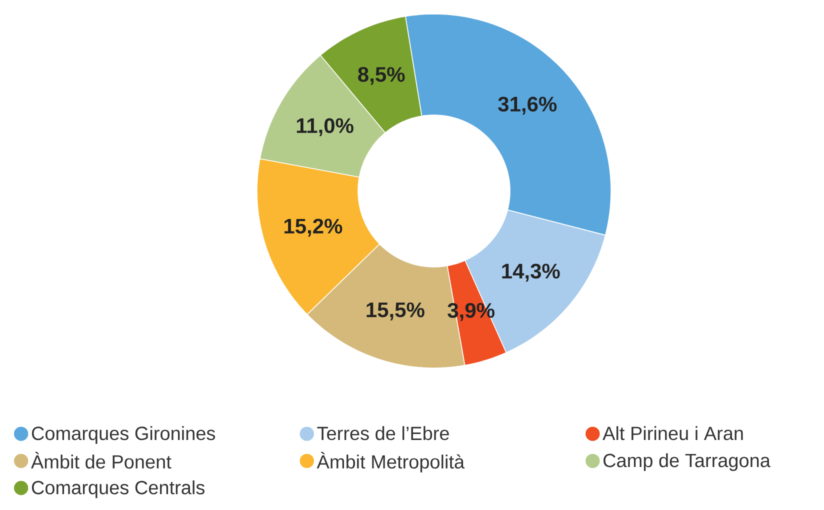 This screenshot has height=510, width=824. What do you see at coordinates (124, 435) in the screenshot?
I see `legend-label: Comarques Gironines` at bounding box center [124, 435].